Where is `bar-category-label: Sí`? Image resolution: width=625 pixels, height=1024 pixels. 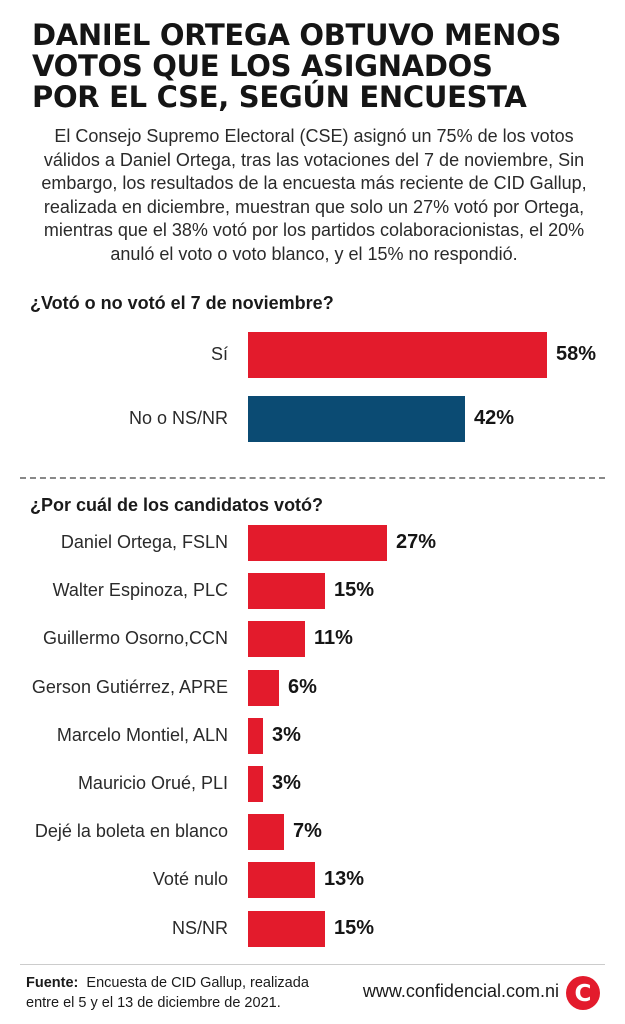 bar-category-label: Sí is located at coordinates (219, 354).